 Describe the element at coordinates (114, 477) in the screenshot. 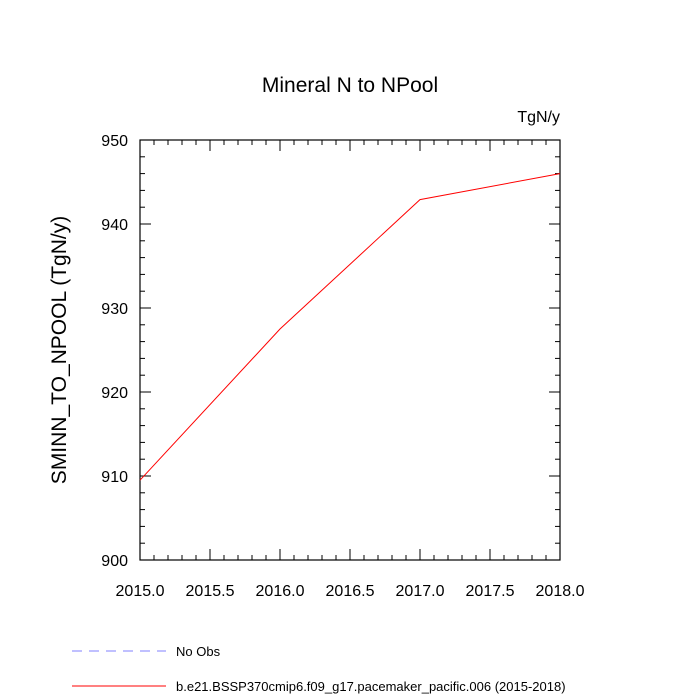

I see `y-tick-label: 910` at that location.